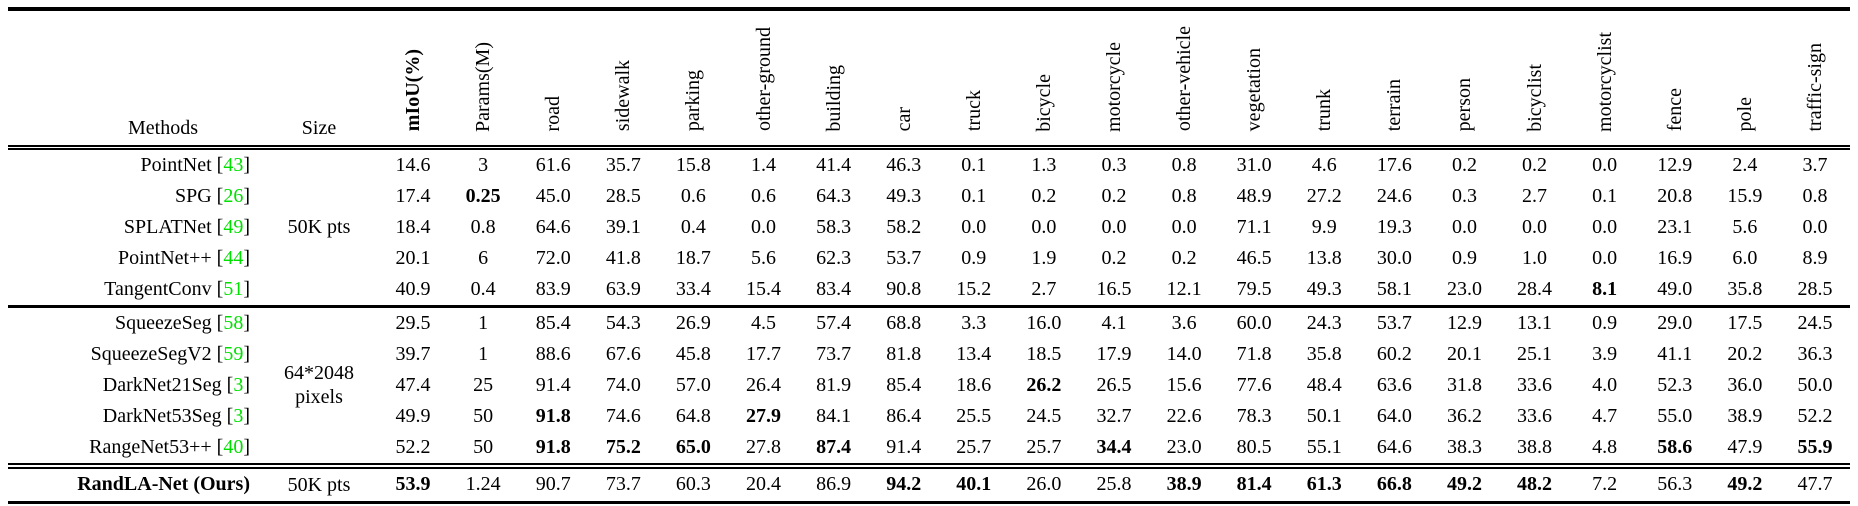 The image size is (1858, 506). What do you see at coordinates (693, 415) in the screenshot?
I see `value-cell: 64.8` at bounding box center [693, 415].